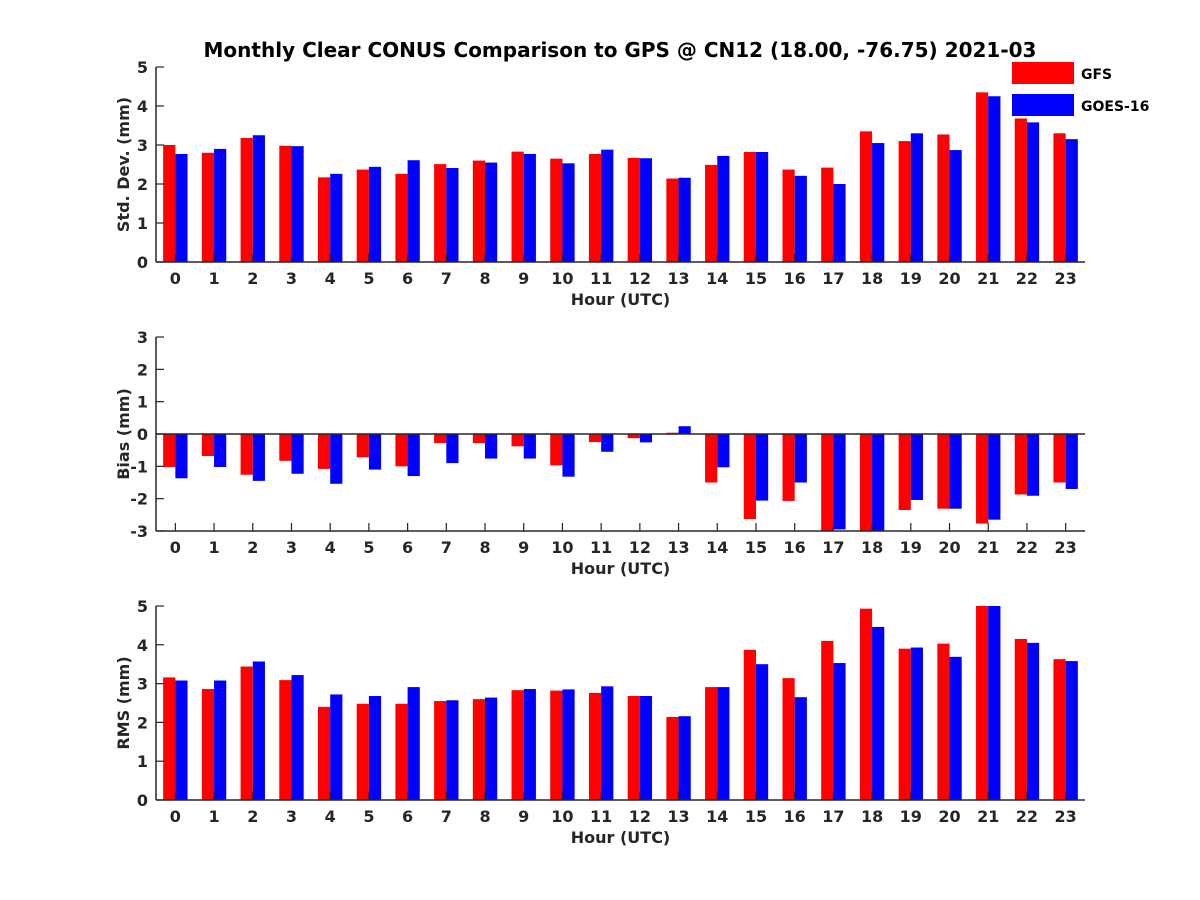 This screenshot has width=1200, height=900. I want to click on y-axis-label: RMS (mm), so click(123, 702).